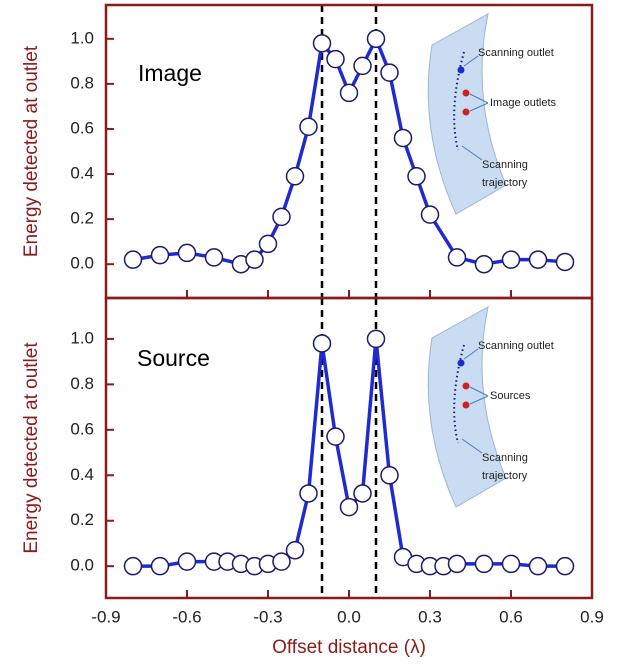 This screenshot has width=621, height=665. What do you see at coordinates (523, 103) in the screenshot?
I see `inset-label: Image outlets` at bounding box center [523, 103].